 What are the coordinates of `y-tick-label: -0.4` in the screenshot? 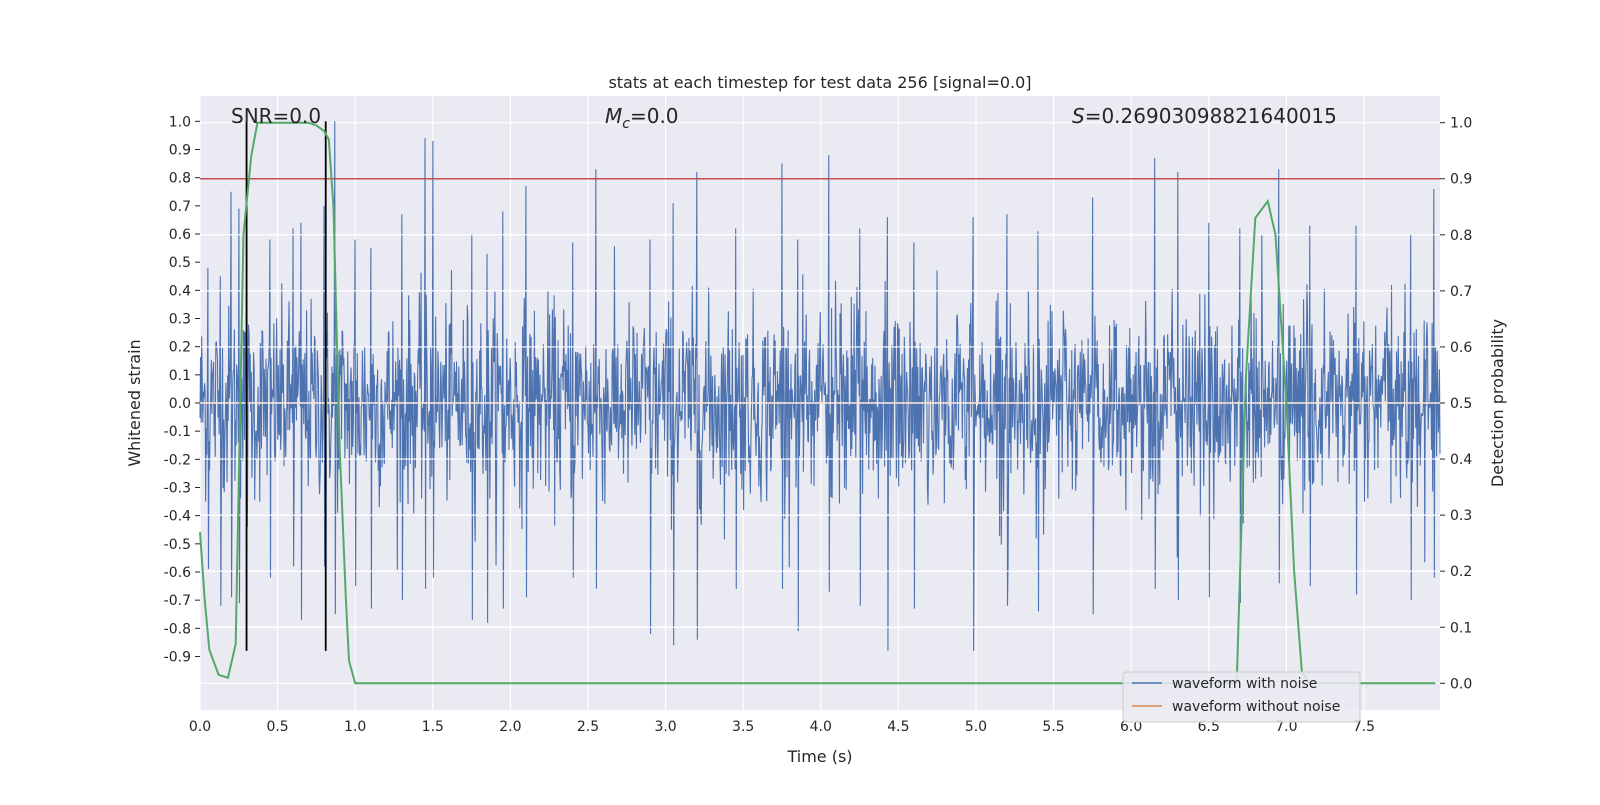 It's located at (177, 517).